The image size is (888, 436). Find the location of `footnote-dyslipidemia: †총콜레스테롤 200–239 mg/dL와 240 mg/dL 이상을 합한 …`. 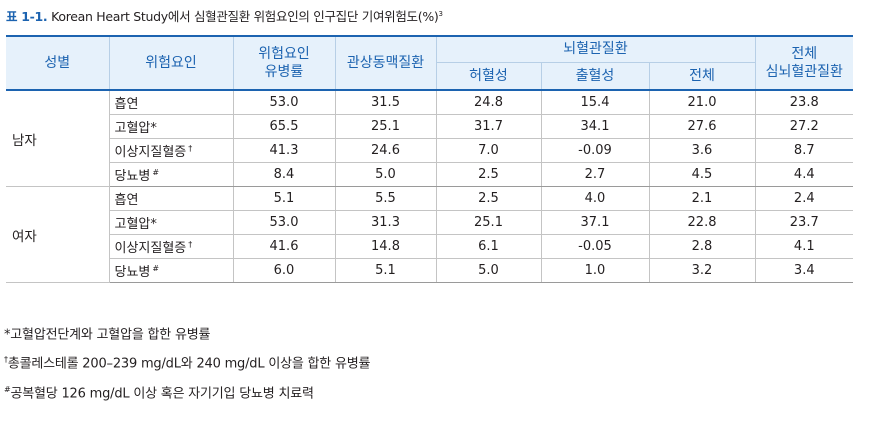

footnote-dyslipidemia: †총콜레스테롤 200–239 mg/dL와 240 mg/dL 이상을 합한 … is located at coordinates (187, 361).